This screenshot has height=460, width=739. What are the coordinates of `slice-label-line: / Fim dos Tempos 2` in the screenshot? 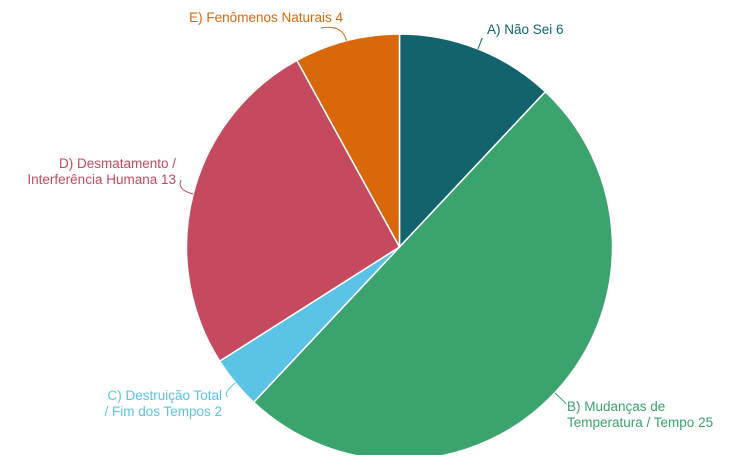 It's located at (163, 411).